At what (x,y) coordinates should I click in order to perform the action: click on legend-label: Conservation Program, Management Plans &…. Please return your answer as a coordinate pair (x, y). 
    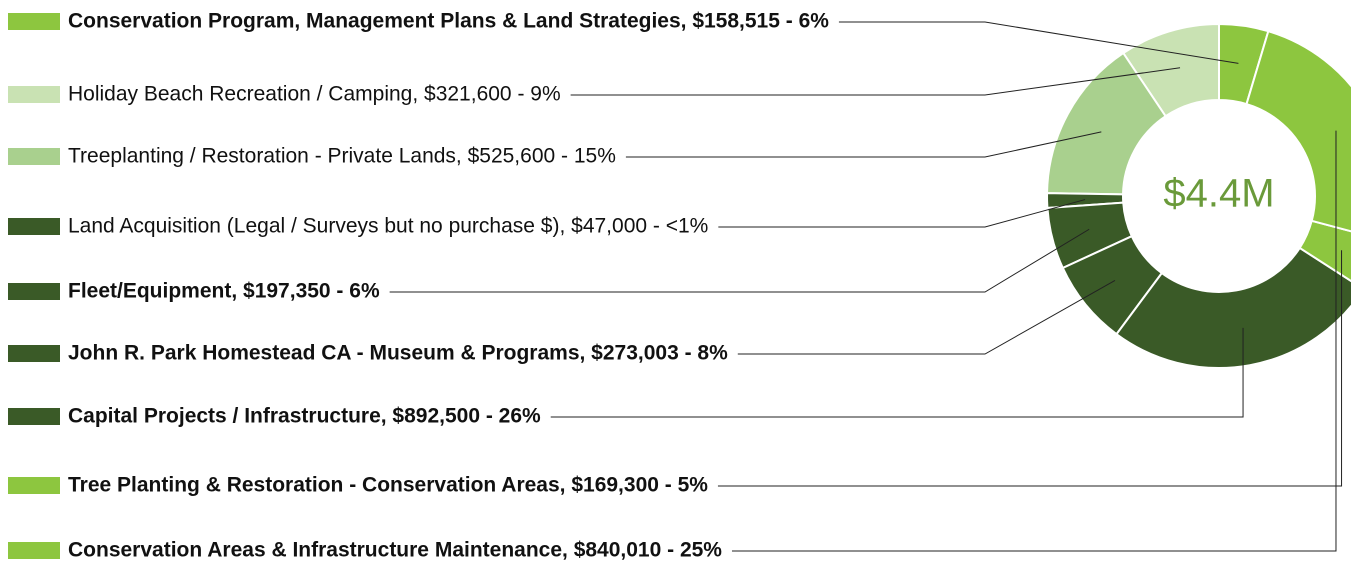
    Looking at the image, I should click on (448, 21).